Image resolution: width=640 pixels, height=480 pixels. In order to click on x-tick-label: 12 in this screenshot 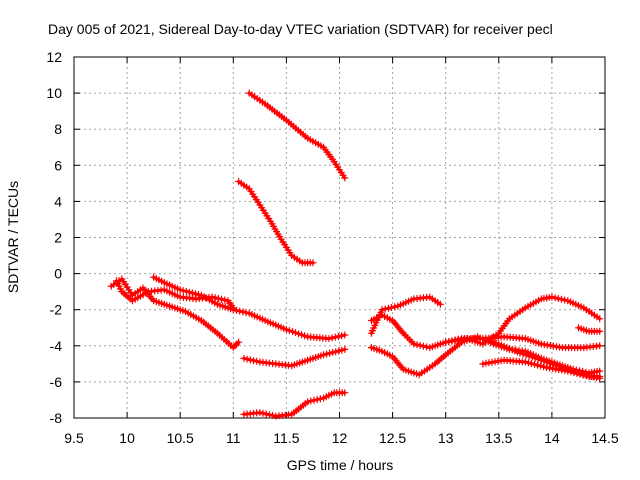, I will do `click(340, 438)`.